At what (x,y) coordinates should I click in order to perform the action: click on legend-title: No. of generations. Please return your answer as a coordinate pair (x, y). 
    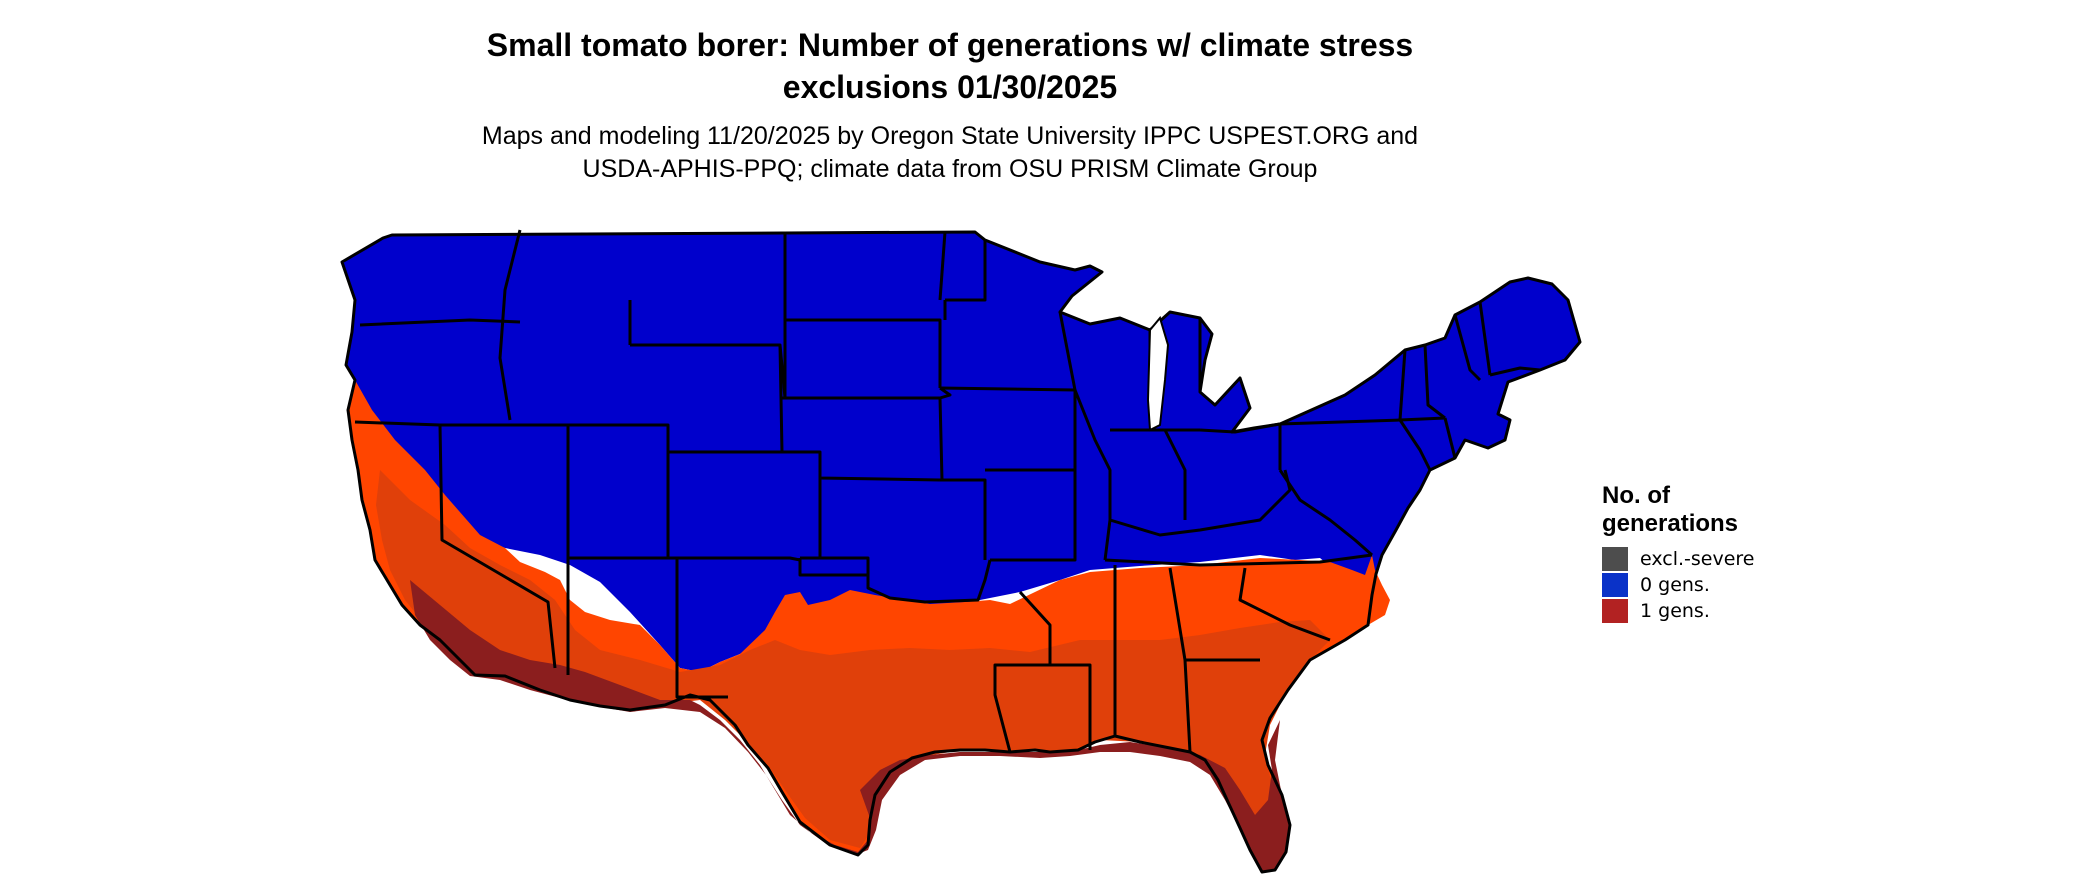
    Looking at the image, I should click on (1678, 510).